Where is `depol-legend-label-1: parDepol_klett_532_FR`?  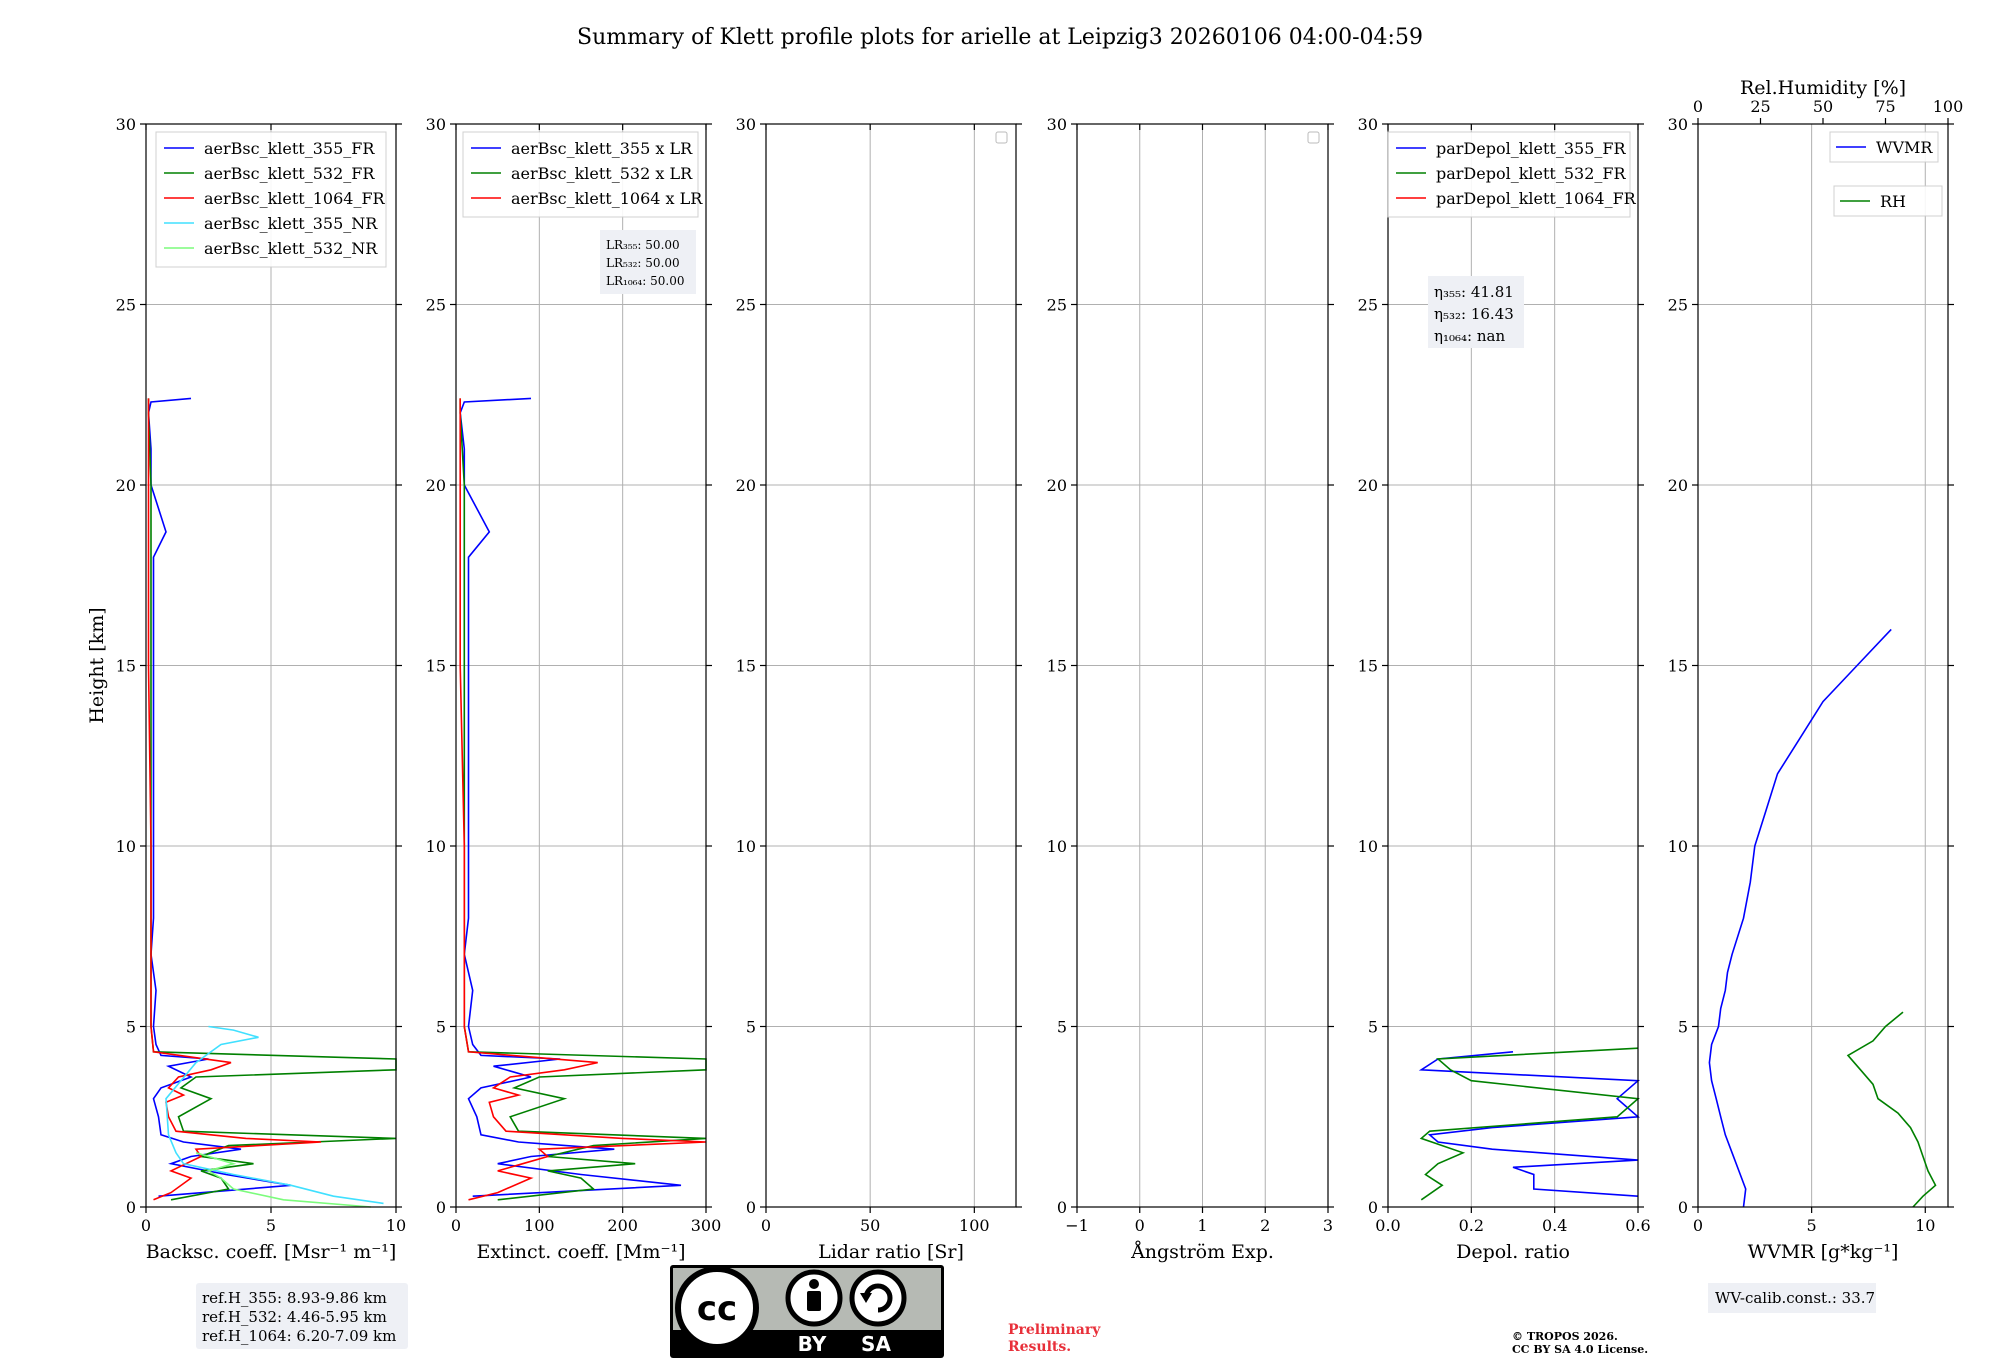 depol-legend-label-1: parDepol_klett_532_FR is located at coordinates (1531, 173).